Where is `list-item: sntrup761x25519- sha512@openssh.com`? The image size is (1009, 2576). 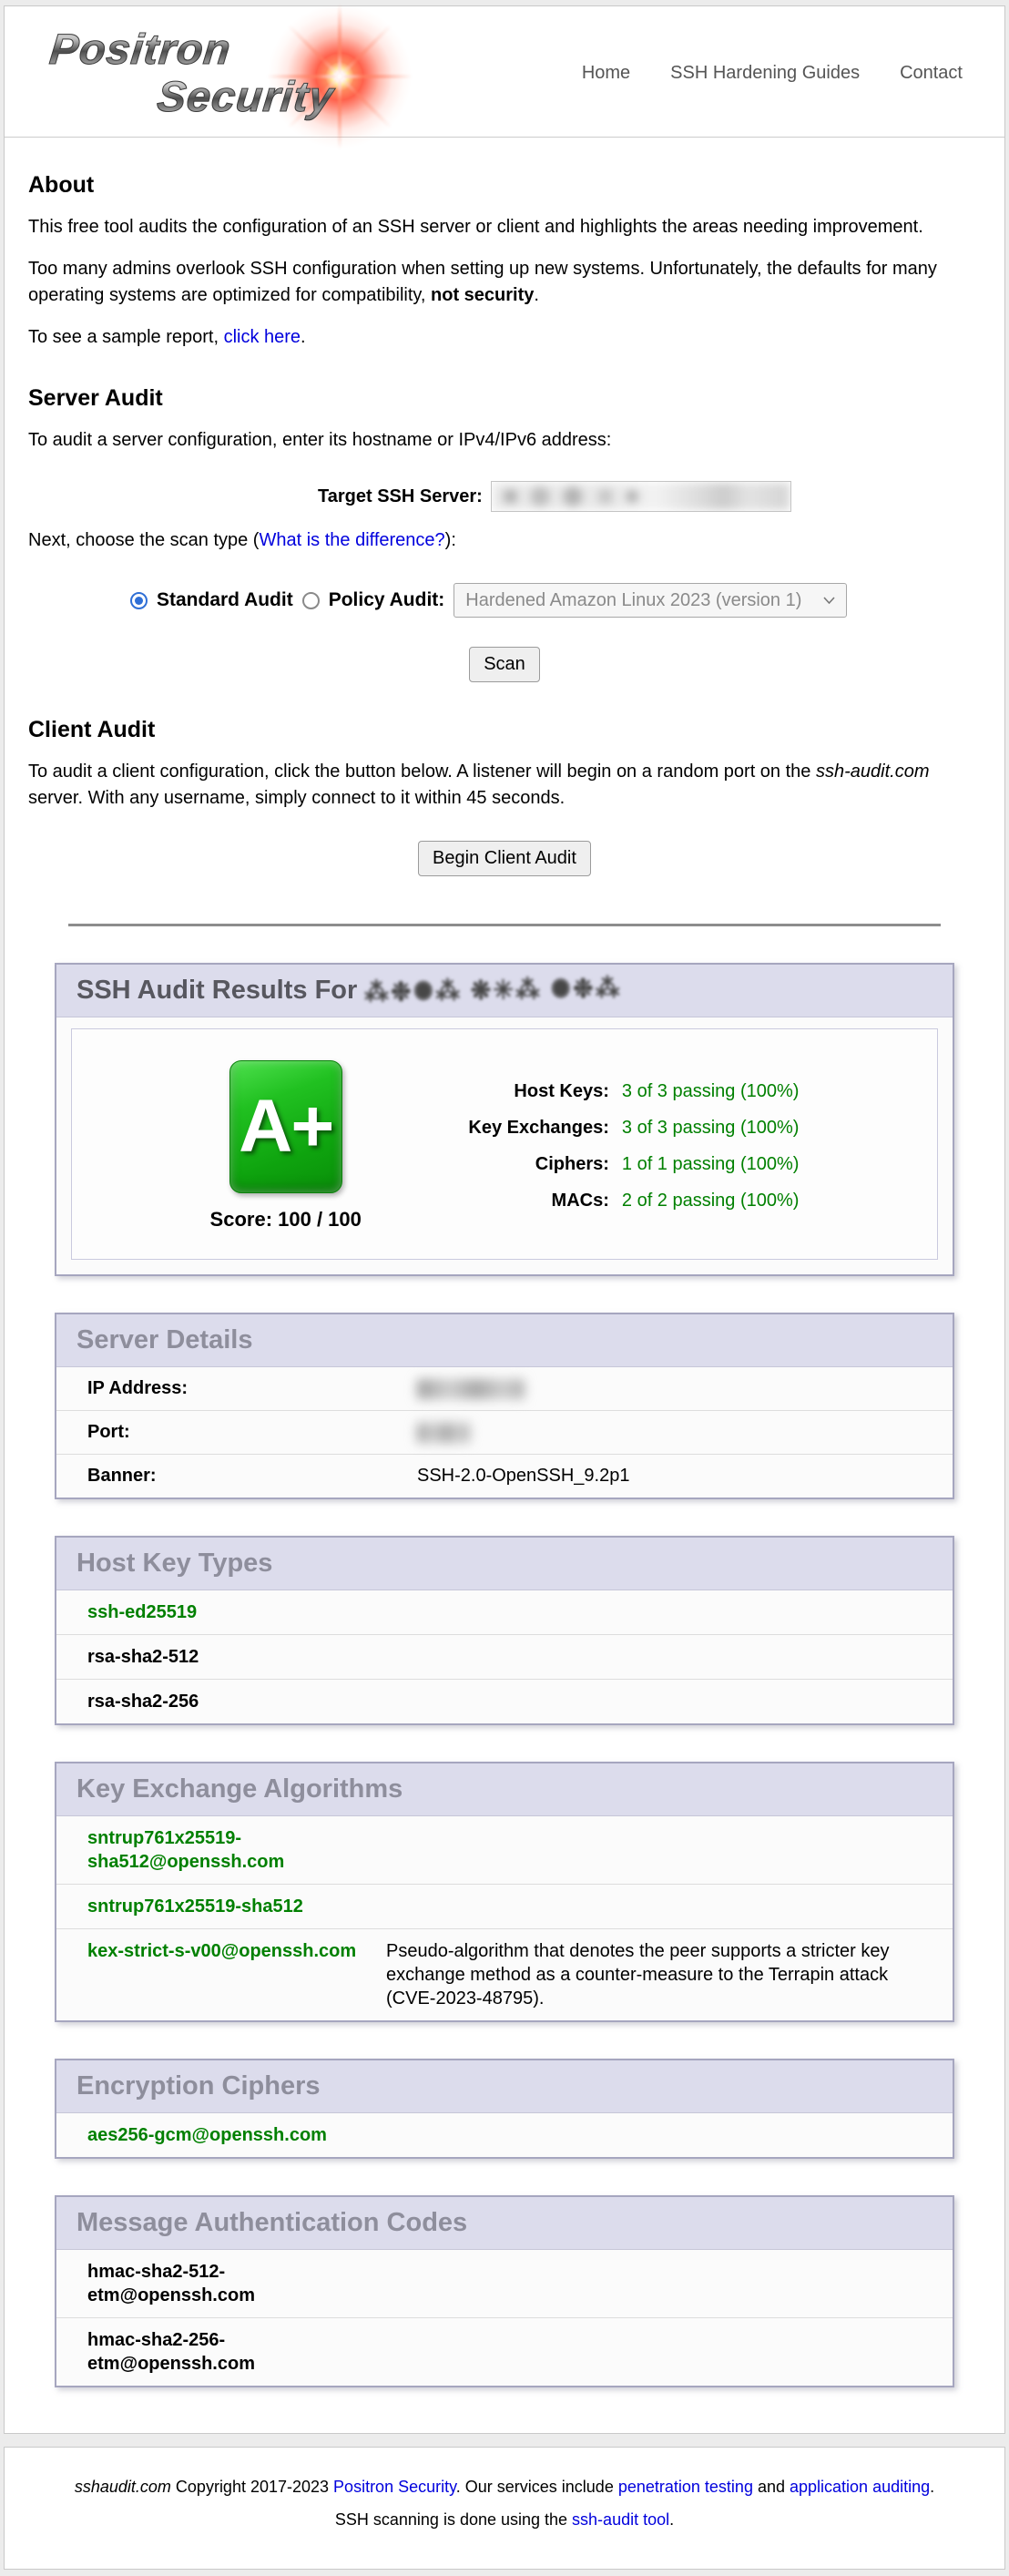
list-item: sntrup761x25519- sha512@openssh.com is located at coordinates (186, 1850).